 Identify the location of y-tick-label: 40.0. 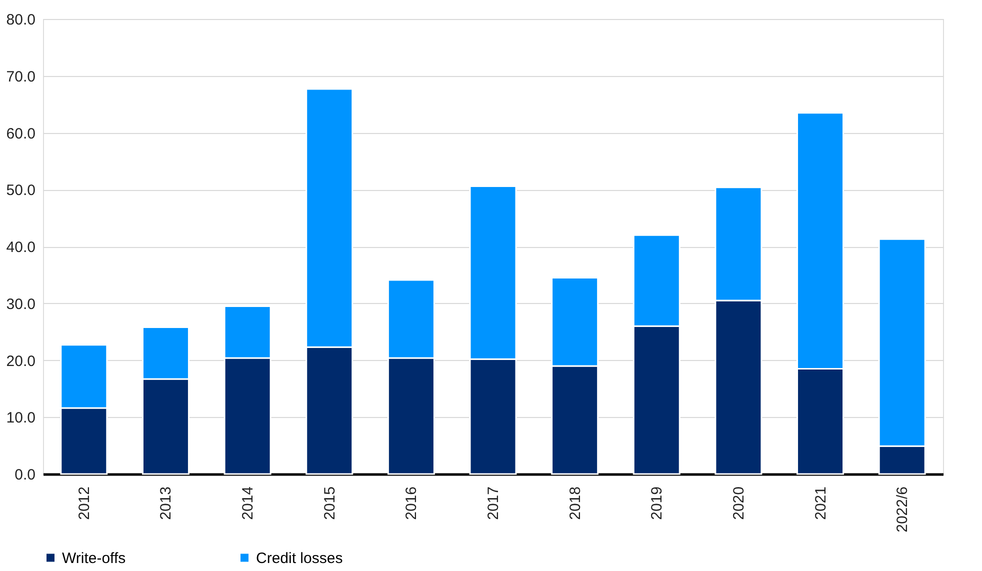
(21, 247).